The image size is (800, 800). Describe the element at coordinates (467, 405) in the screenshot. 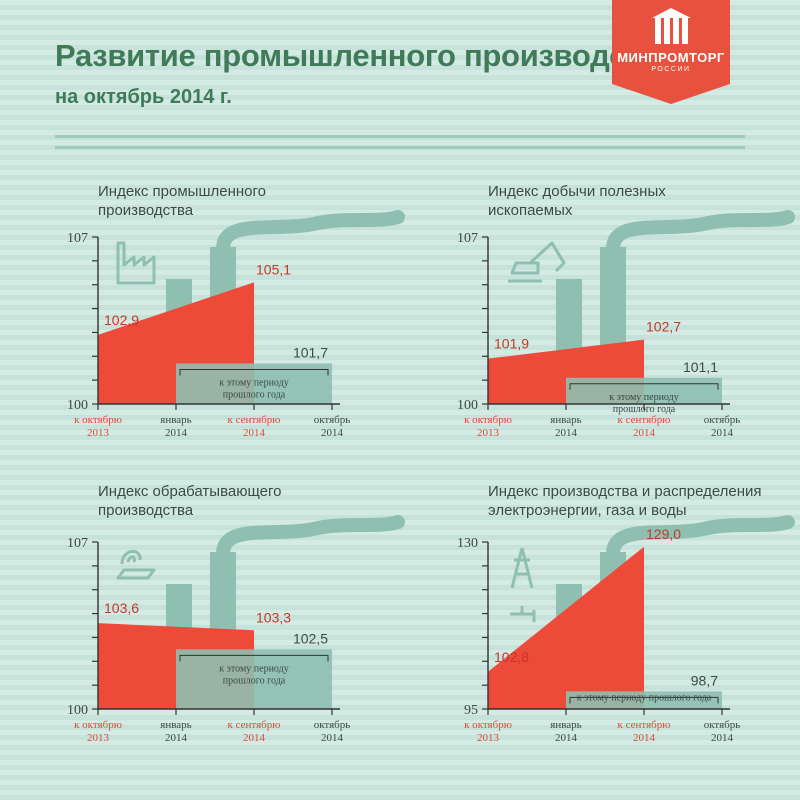

I see `mining-ytick-label-min: 100` at that location.